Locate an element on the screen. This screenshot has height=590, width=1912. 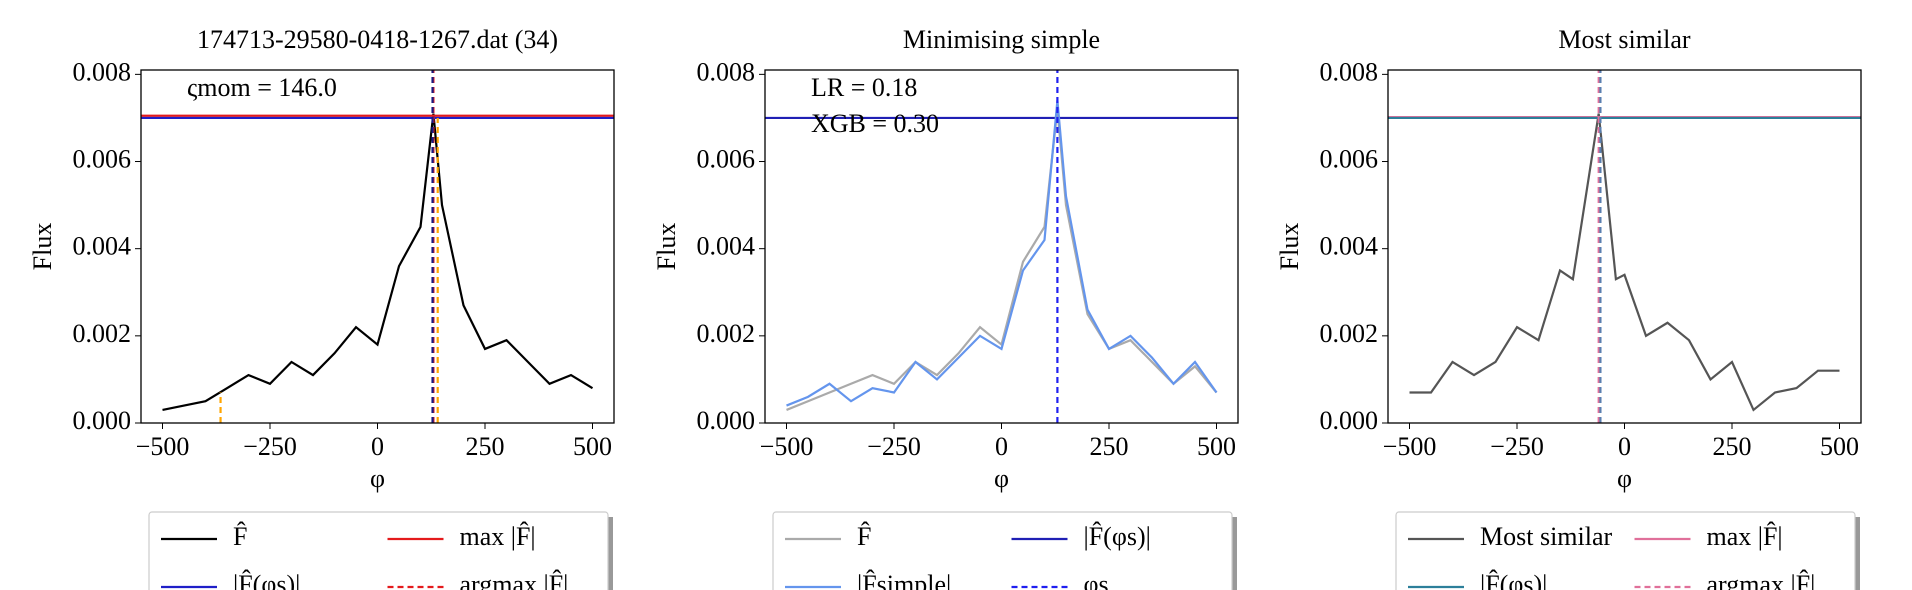
chart-title: Minimising simple is located at coordinates (1001, 39).